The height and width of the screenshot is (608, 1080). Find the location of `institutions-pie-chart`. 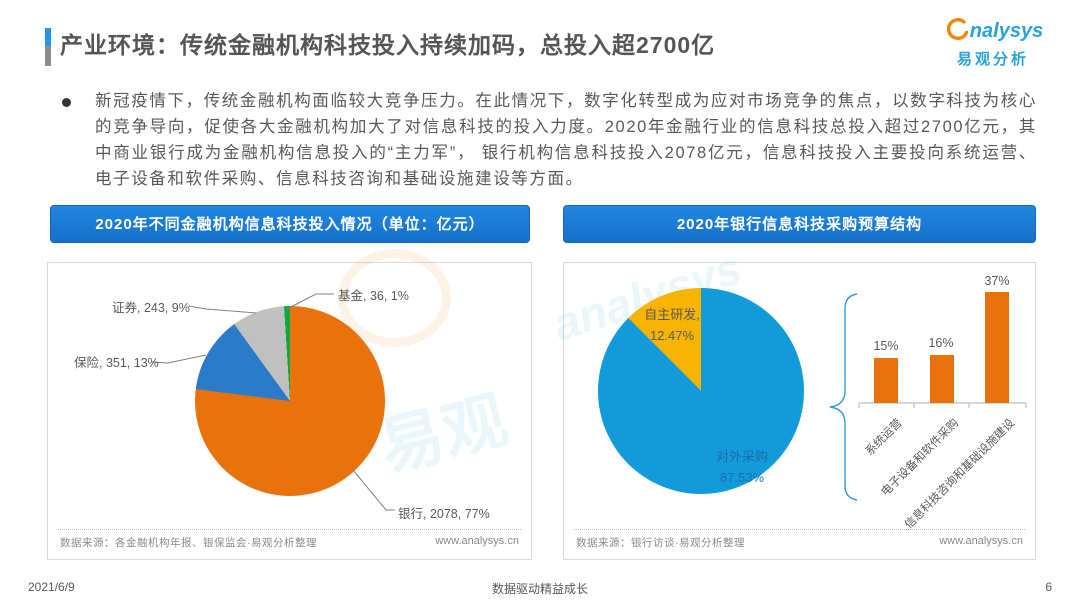

institutions-pie-chart is located at coordinates (290, 401).